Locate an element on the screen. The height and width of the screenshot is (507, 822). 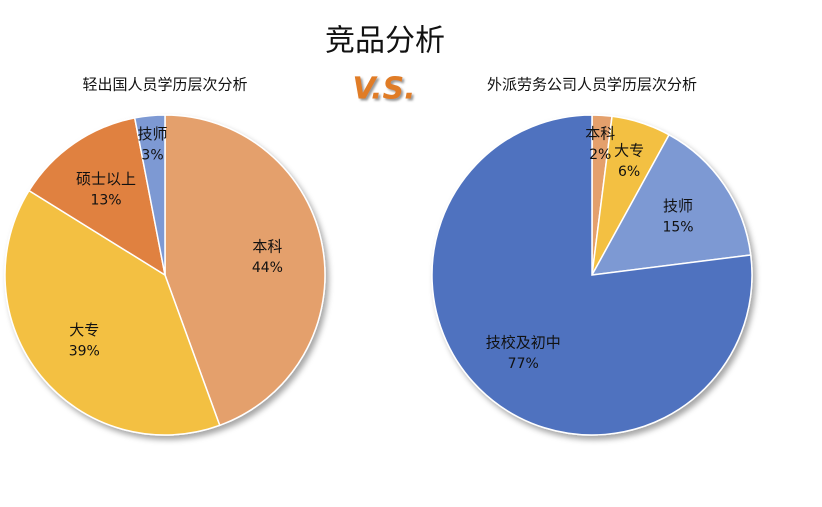
chart-title: 外派劳务公司人员学历层次分析 is located at coordinates (592, 85).